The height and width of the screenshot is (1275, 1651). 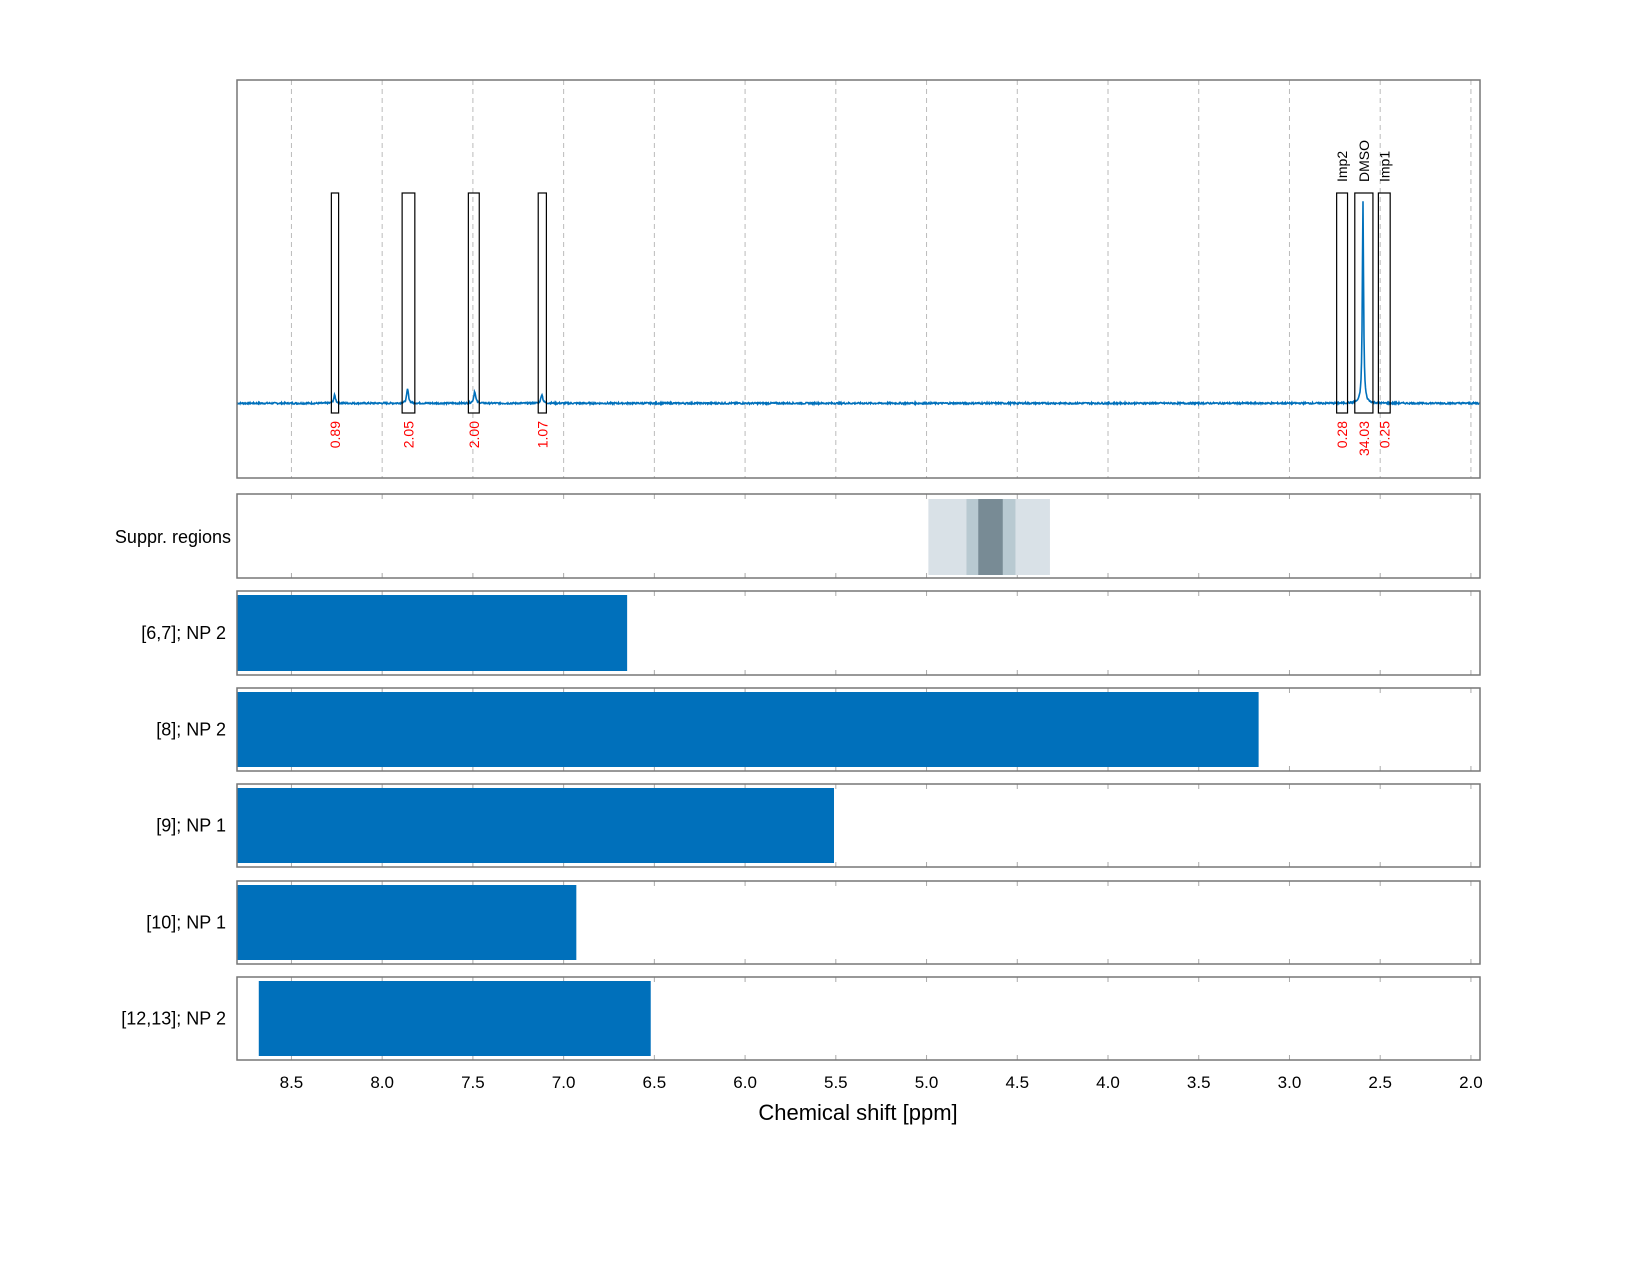 What do you see at coordinates (927, 1082) in the screenshot?
I see `x-tick-label: 5.0` at bounding box center [927, 1082].